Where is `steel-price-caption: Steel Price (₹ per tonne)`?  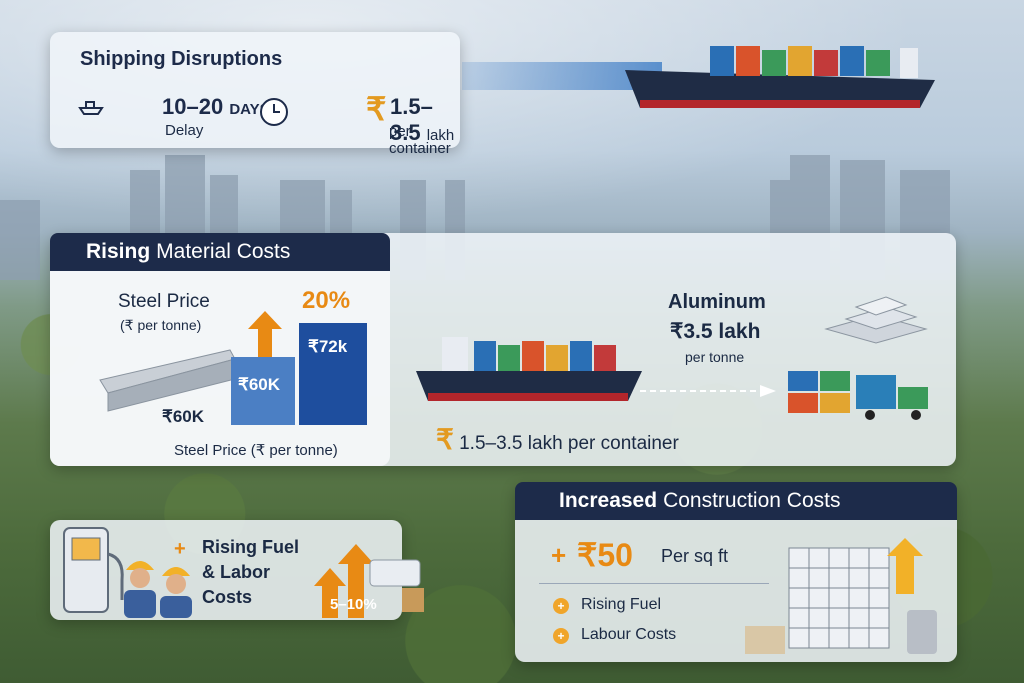
steel-price-caption: Steel Price (₹ per tonne) is located at coordinates (256, 450).